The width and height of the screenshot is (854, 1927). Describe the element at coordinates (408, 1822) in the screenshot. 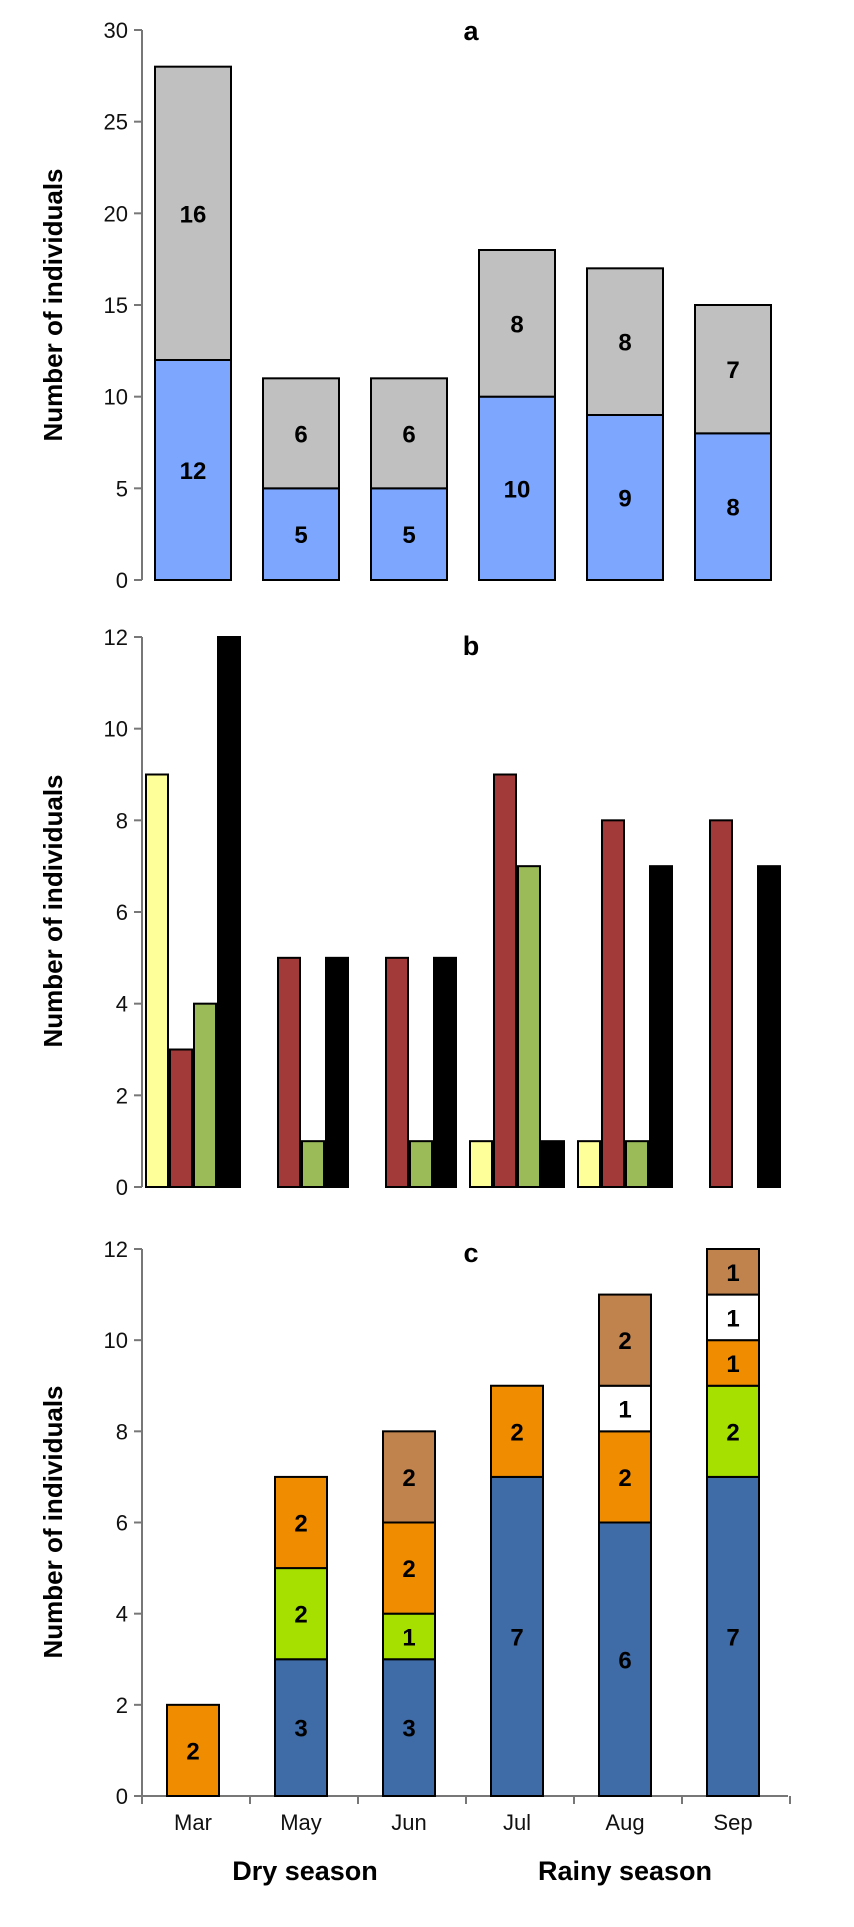

I see `x-tick-label: Jun` at that location.